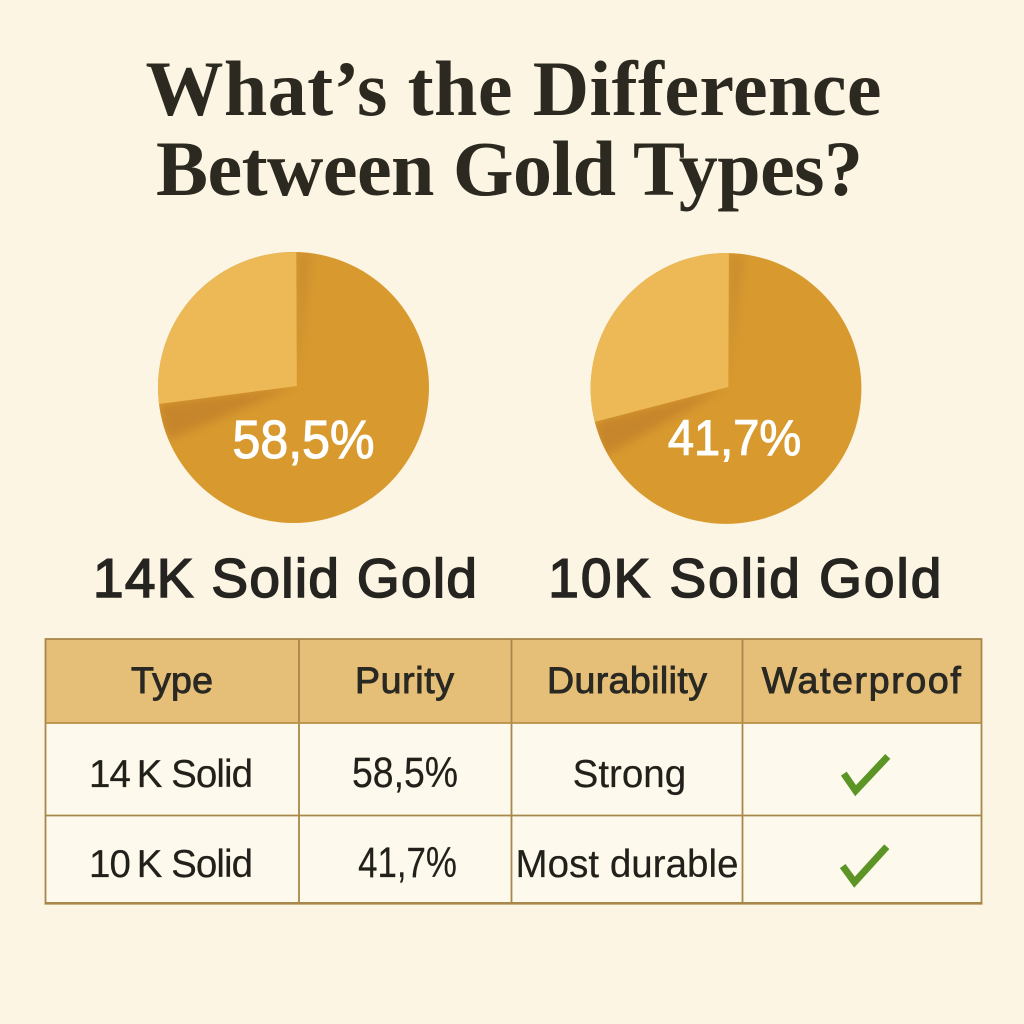  I want to click on svg-text: 14K Solid Gold, so click(285, 578).